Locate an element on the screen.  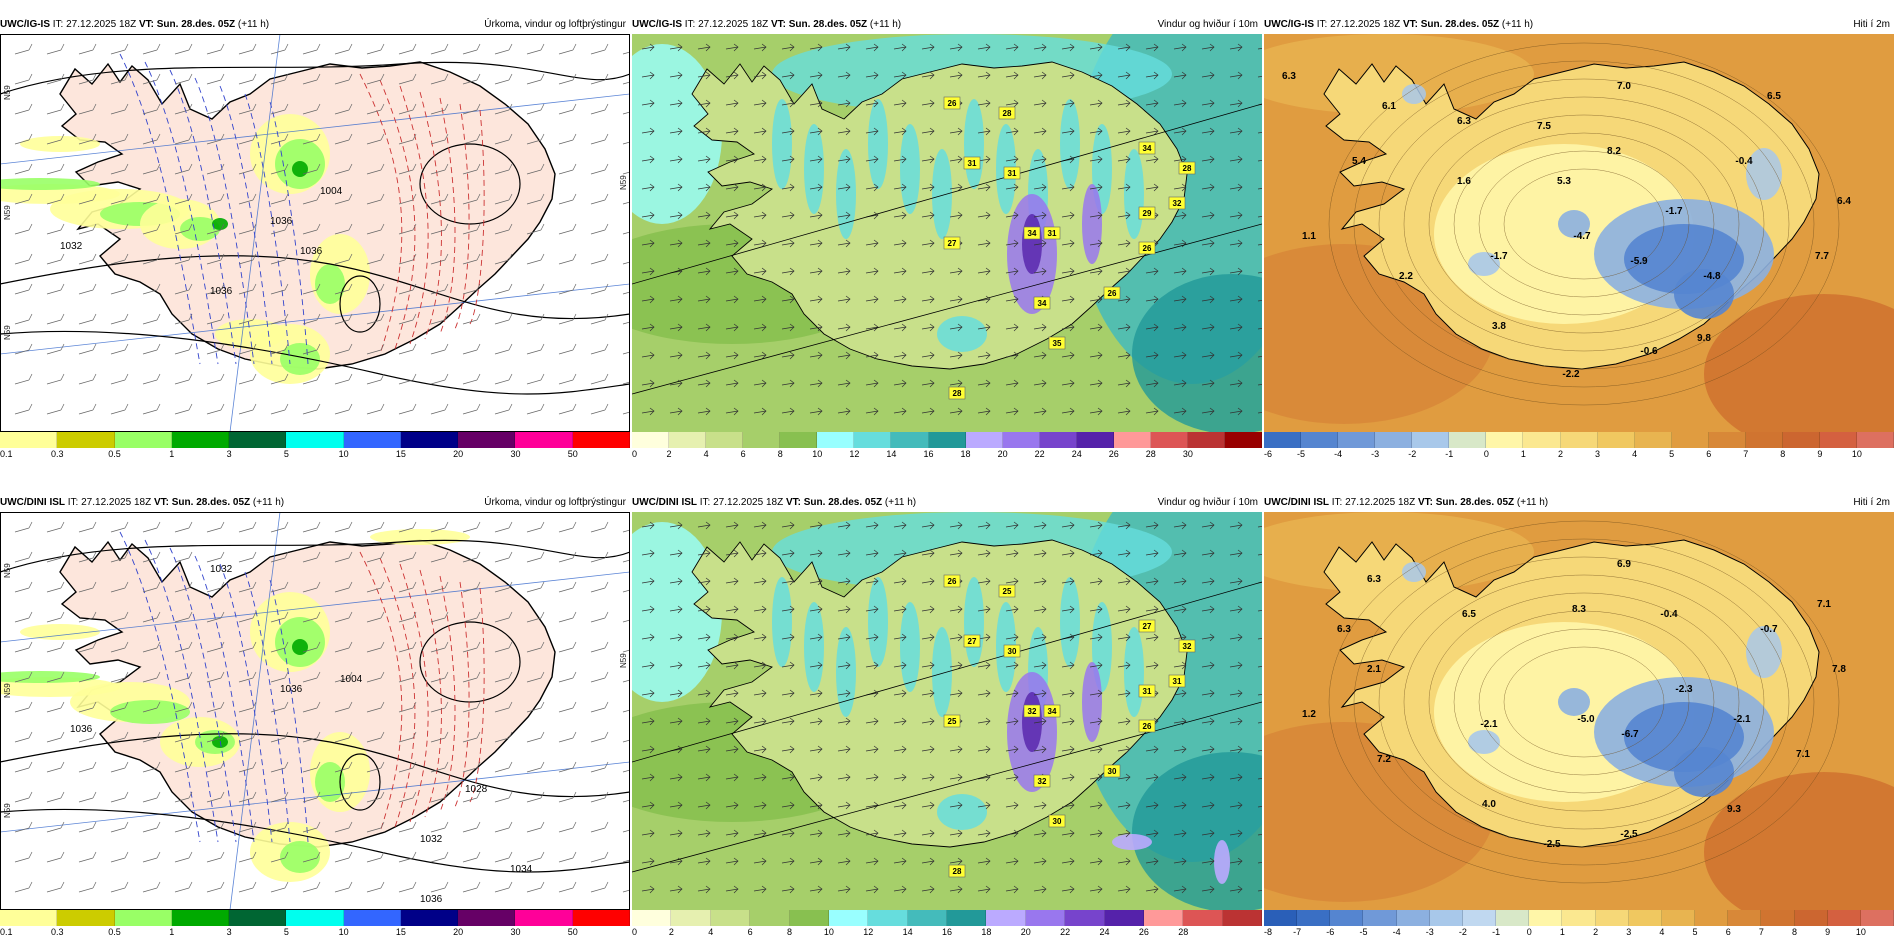
wind-arrows is located at coordinates (951, 229).